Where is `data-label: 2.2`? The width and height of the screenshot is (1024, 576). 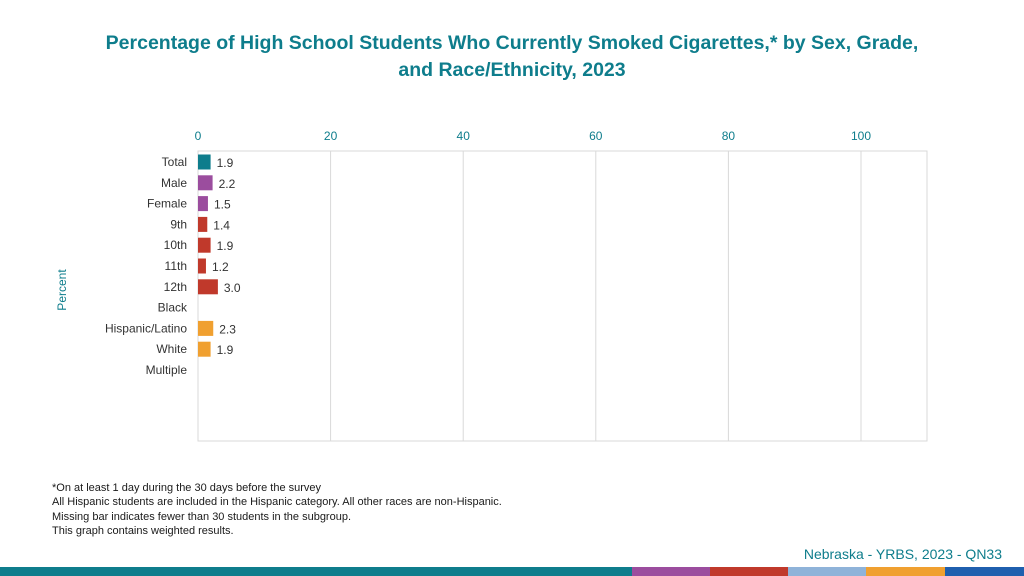
data-label: 2.2 is located at coordinates (227, 184).